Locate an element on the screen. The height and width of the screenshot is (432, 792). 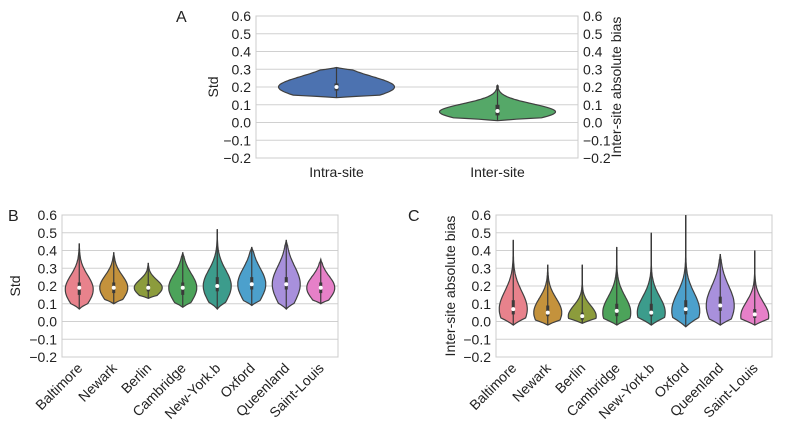
pa-ytick-label: 0.2 is located at coordinates (242, 87).